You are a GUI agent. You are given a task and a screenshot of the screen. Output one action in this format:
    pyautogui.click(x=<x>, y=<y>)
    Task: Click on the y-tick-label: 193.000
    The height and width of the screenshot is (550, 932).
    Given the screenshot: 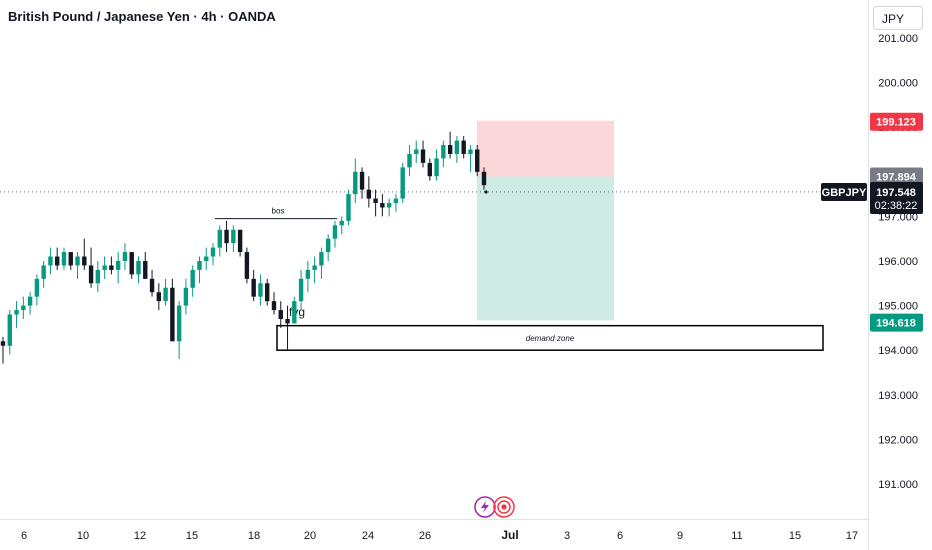 What is the action you would take?
    pyautogui.click(x=898, y=396)
    